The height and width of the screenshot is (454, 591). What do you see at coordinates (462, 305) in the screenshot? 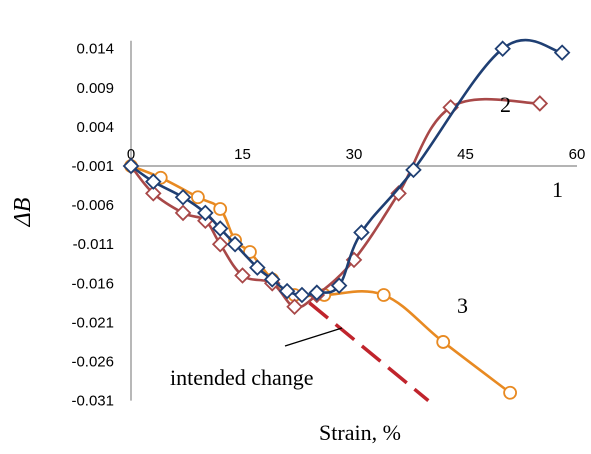
I see `series-label-3: 3` at bounding box center [462, 305].